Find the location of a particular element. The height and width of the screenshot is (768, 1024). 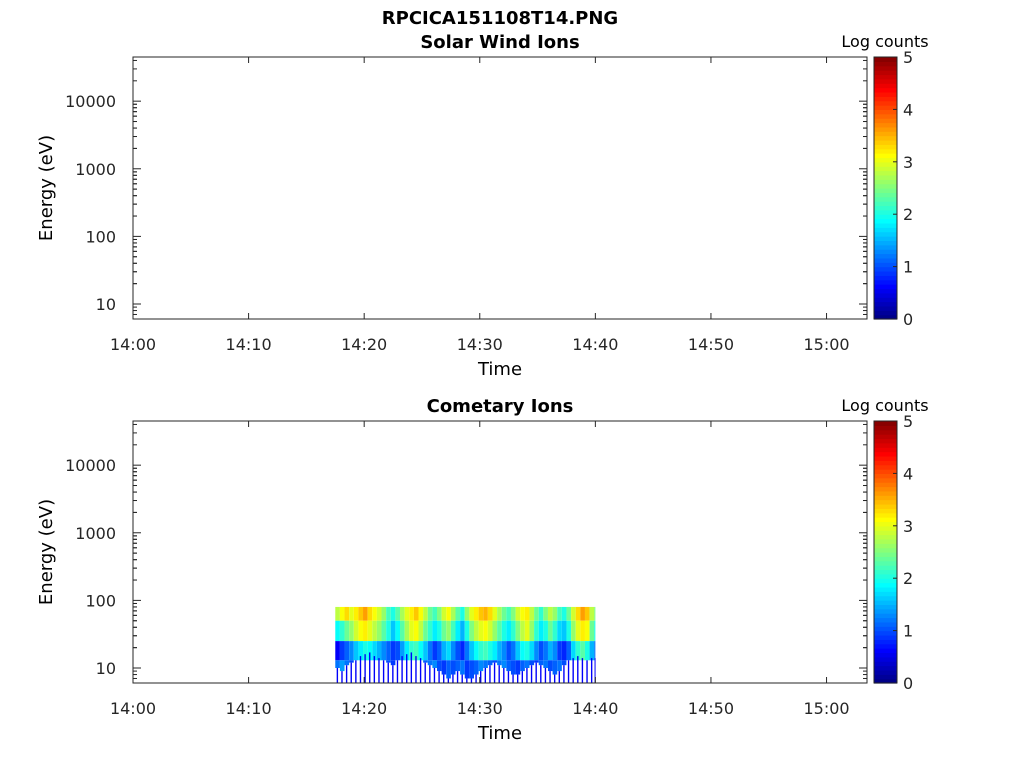

x-tick-label: 14:30 is located at coordinates (480, 708).